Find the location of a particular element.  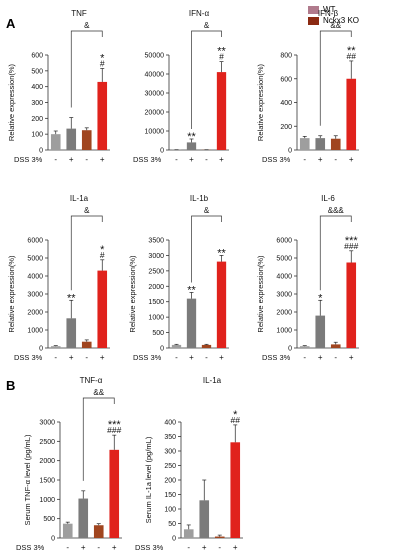

chart1-y-tick-label: 0 is located at coordinates (41, 151).